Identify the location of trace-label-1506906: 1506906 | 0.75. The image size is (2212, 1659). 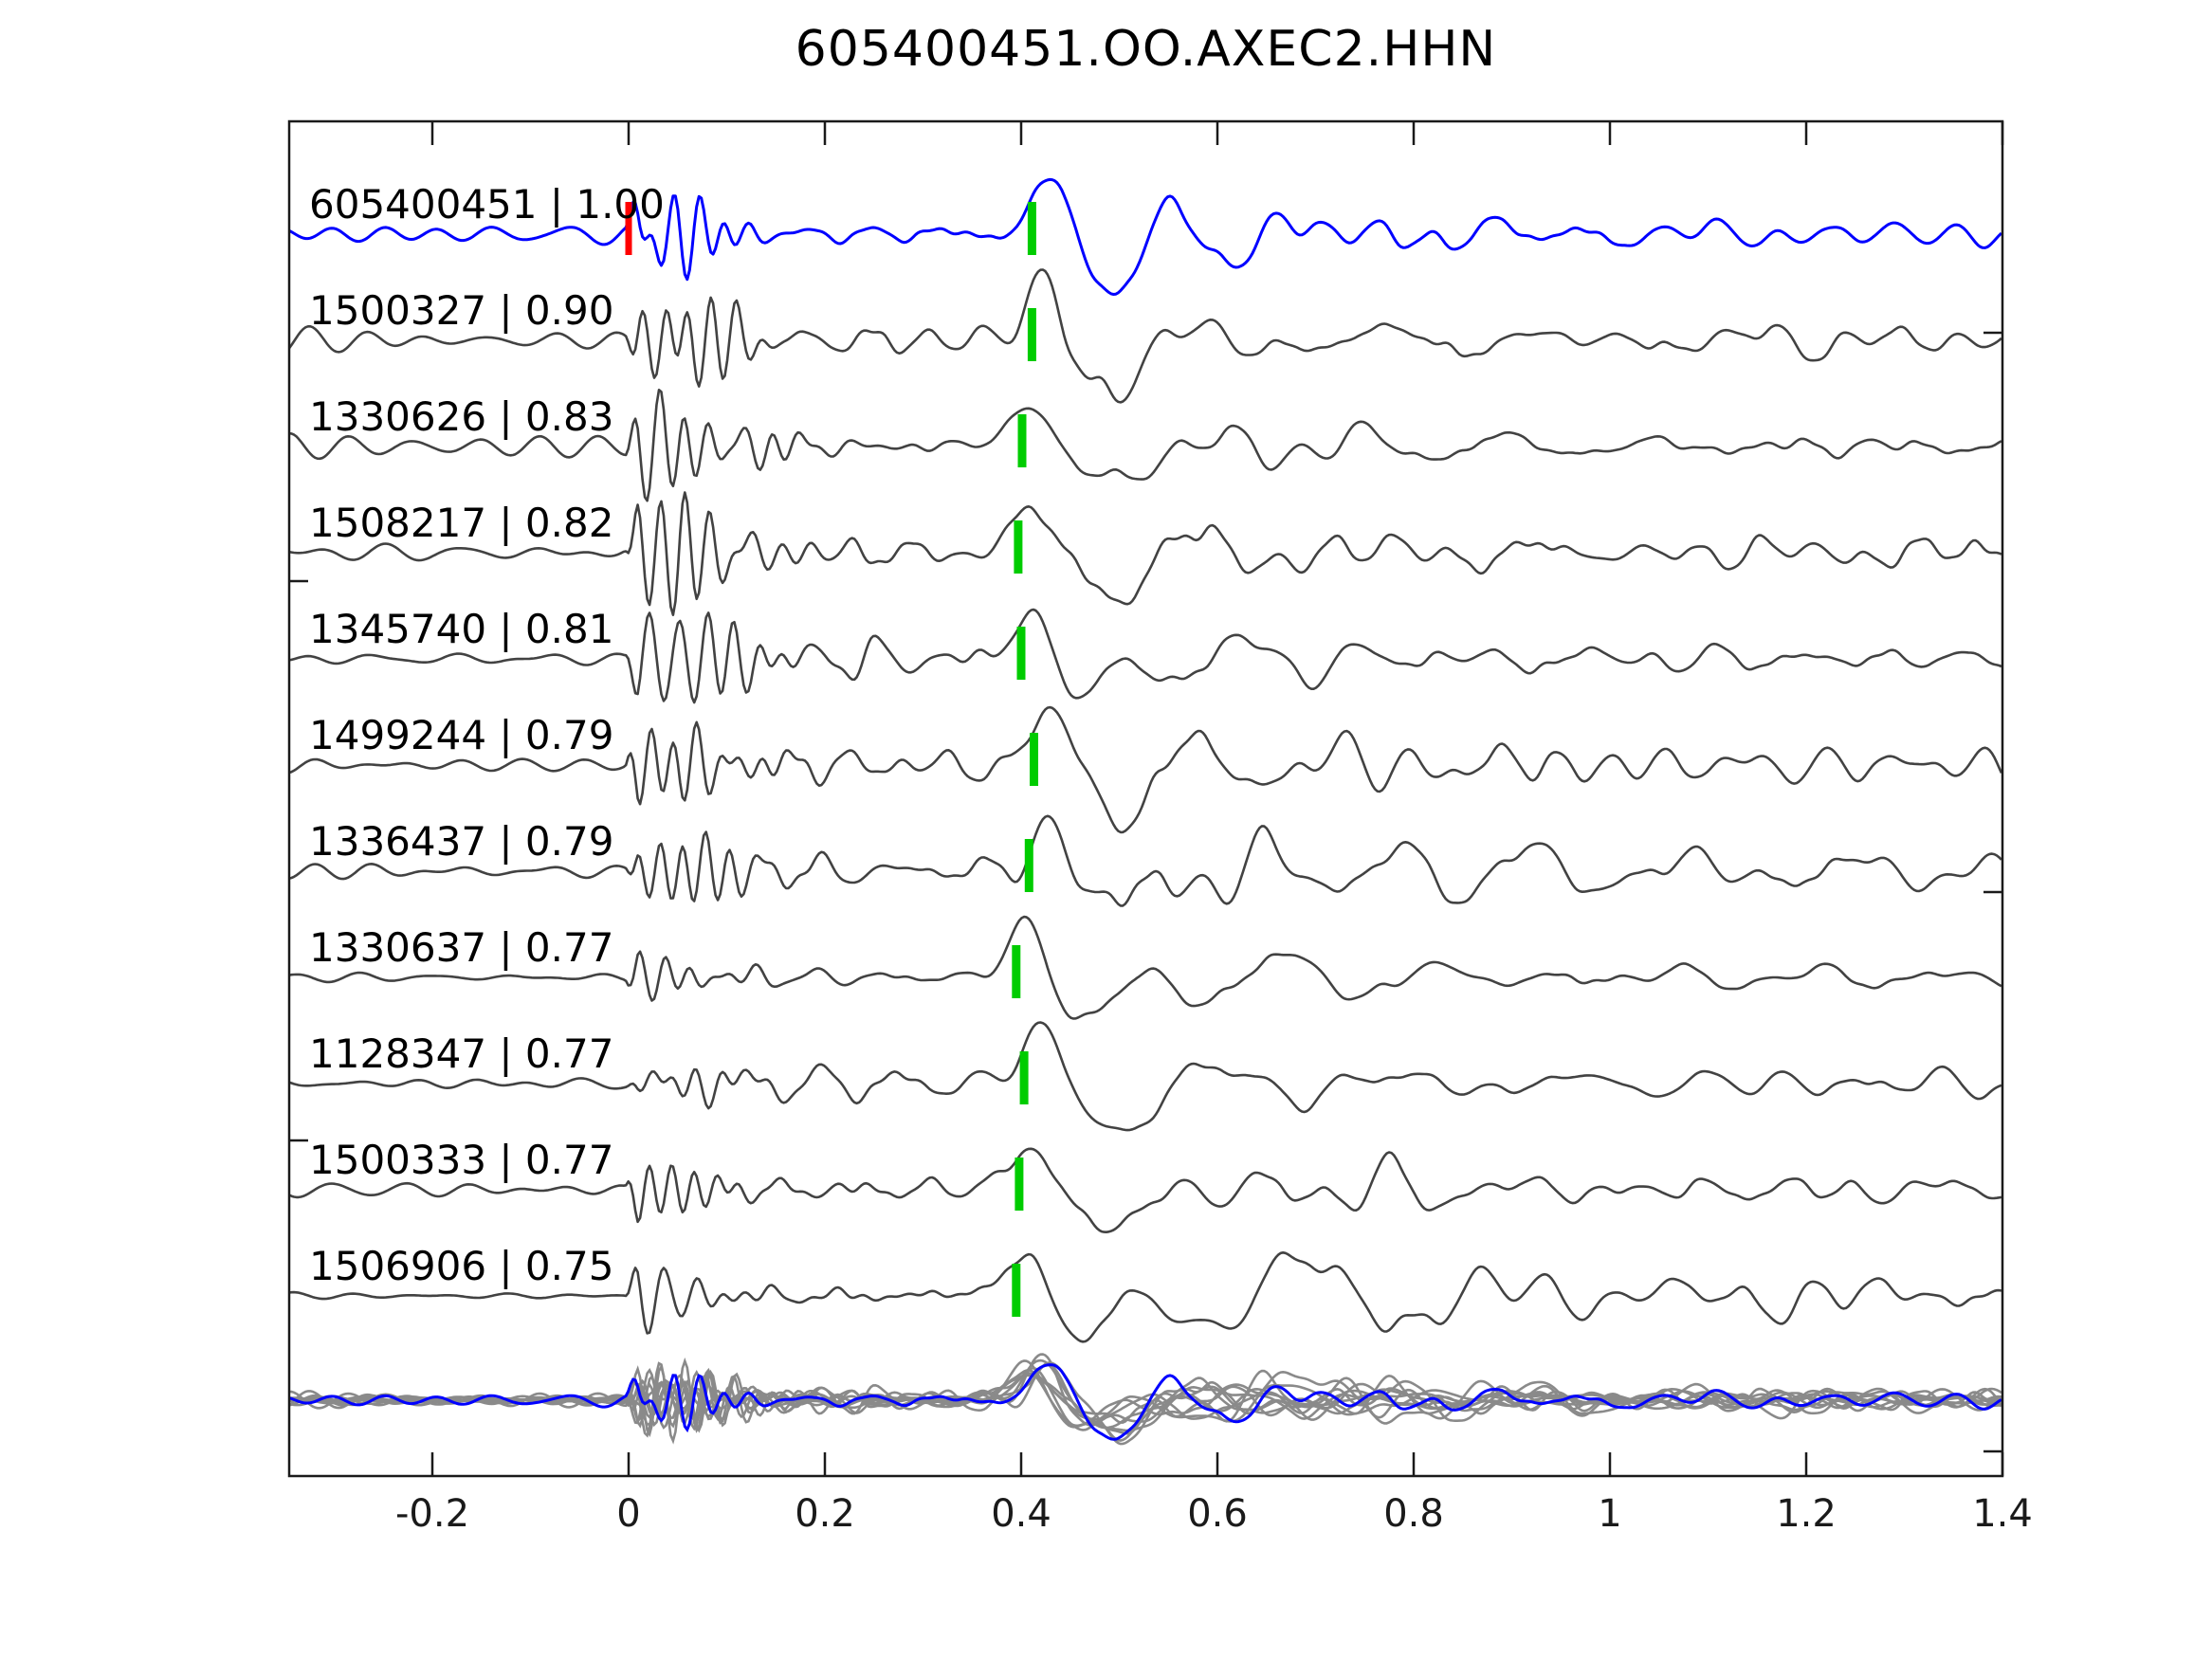
(461, 1266).